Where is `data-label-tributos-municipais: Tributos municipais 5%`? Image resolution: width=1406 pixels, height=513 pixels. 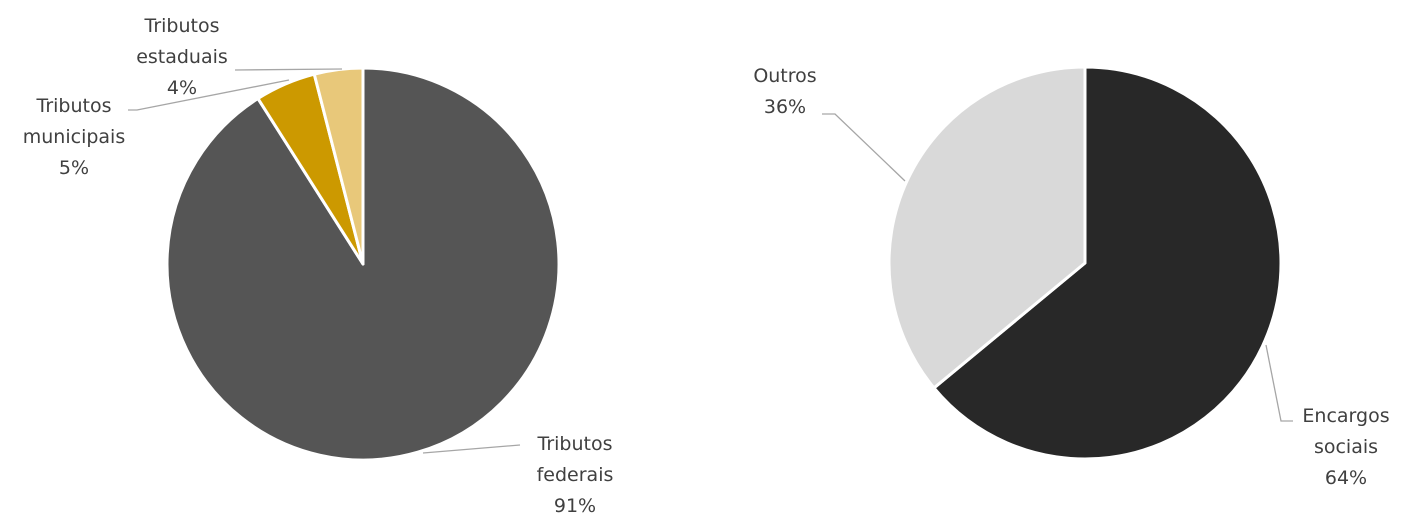
data-label-tributos-municipais: Tributos municipais 5% is located at coordinates (74, 137).